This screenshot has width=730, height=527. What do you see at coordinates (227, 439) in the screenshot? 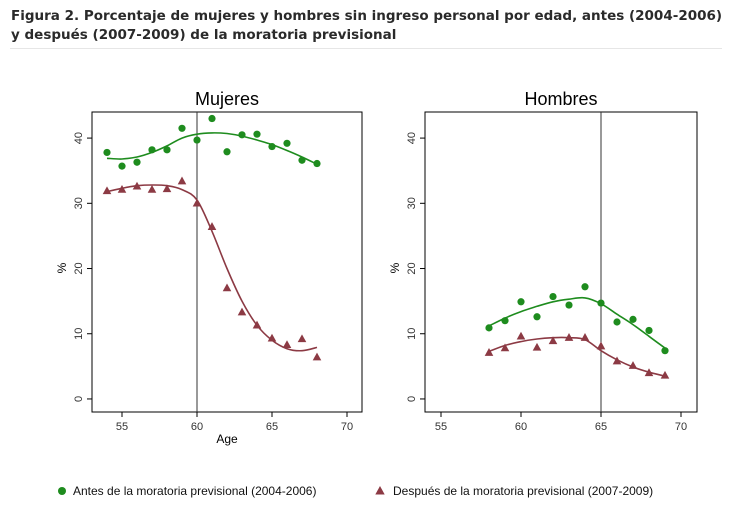
I see `x-axis-label: Age` at bounding box center [227, 439].